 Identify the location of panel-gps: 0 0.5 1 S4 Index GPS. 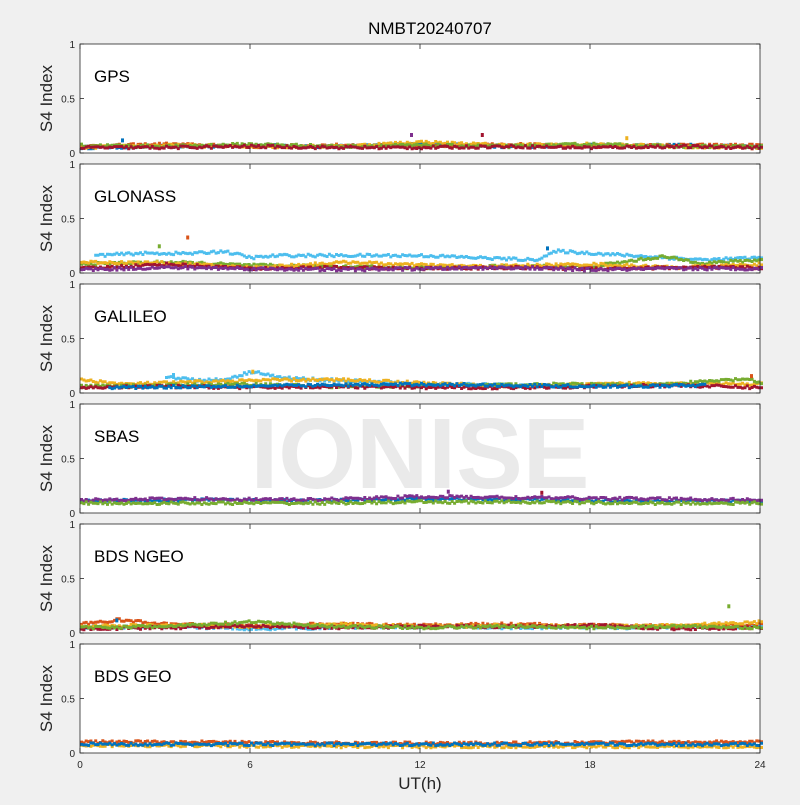
(400, 100).